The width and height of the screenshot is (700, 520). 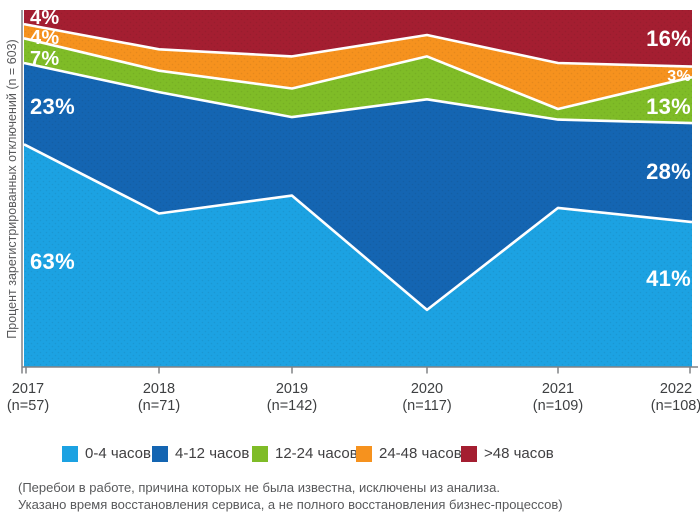 What do you see at coordinates (260, 453) in the screenshot?
I see `legend-swatch-12-24h` at bounding box center [260, 453].